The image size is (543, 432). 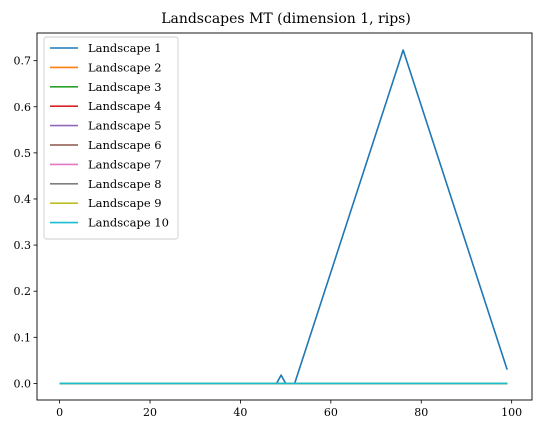 I want to click on legend-label: Landscape 1, so click(x=125, y=48).